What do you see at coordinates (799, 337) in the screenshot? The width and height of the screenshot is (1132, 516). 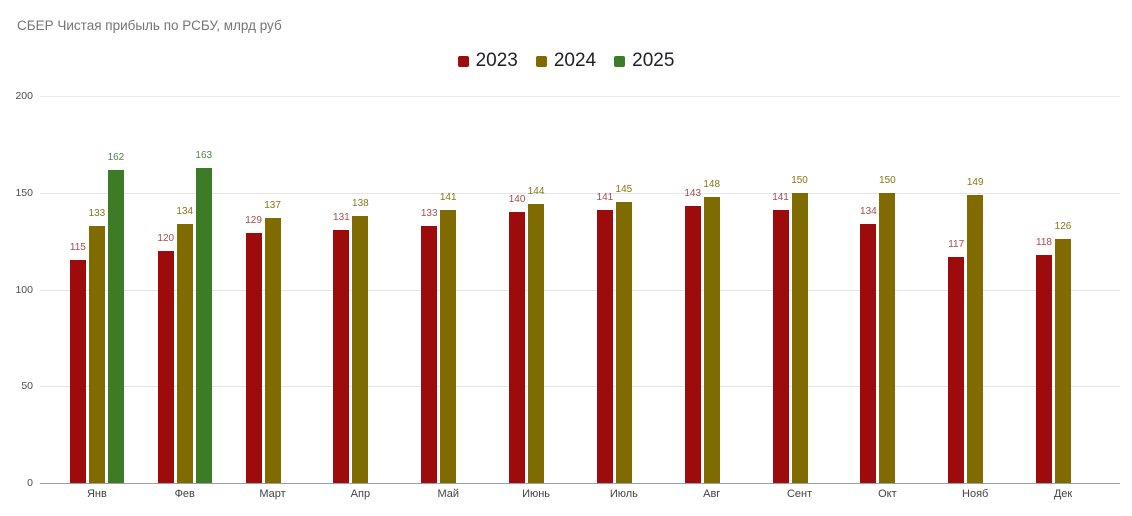 I see `bar-2024-Сент` at bounding box center [799, 337].